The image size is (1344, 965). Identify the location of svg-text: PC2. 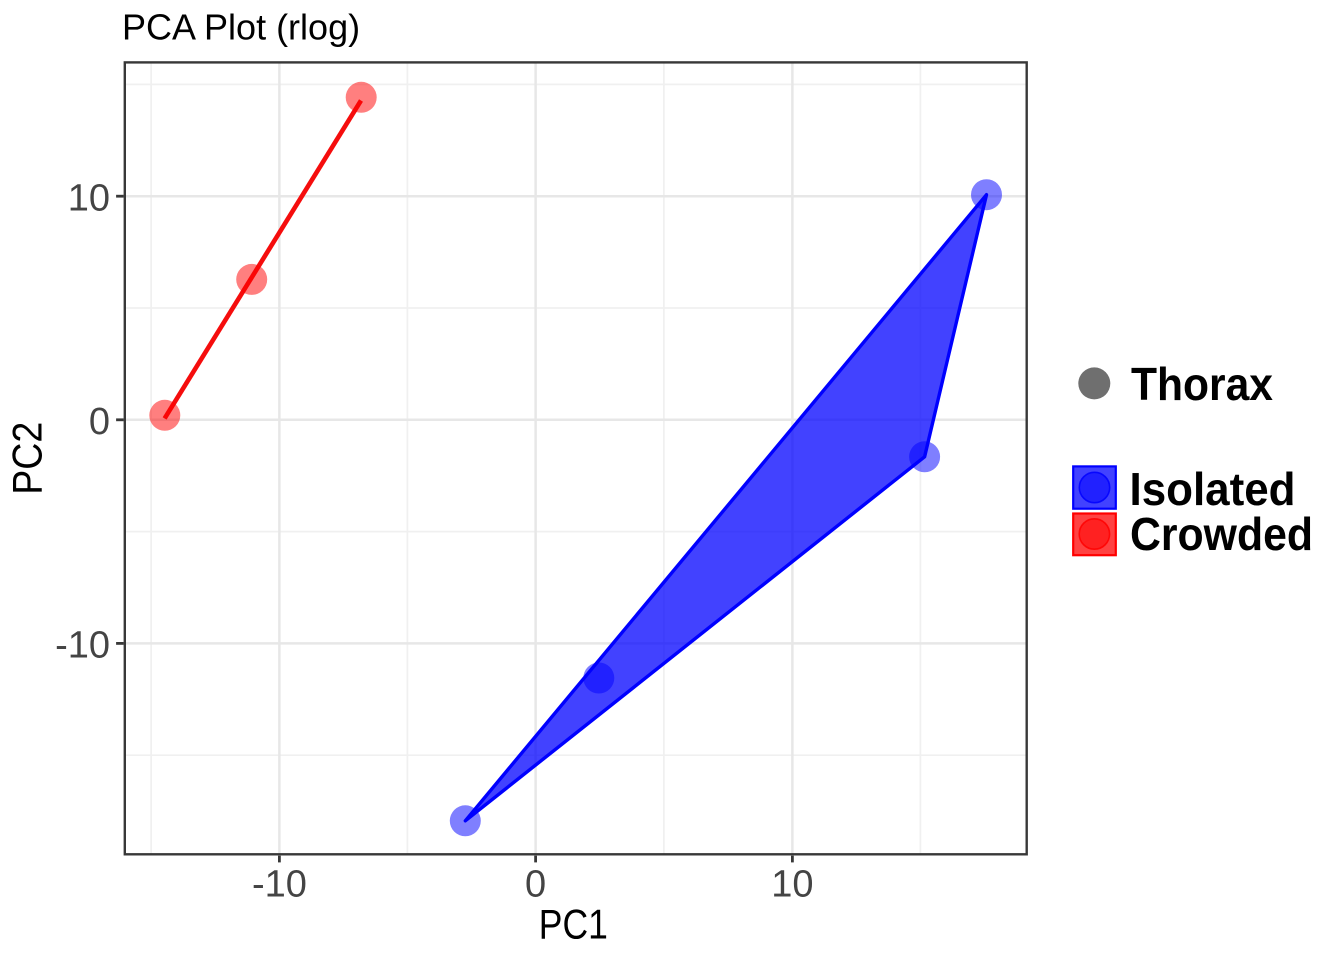
(26, 458).